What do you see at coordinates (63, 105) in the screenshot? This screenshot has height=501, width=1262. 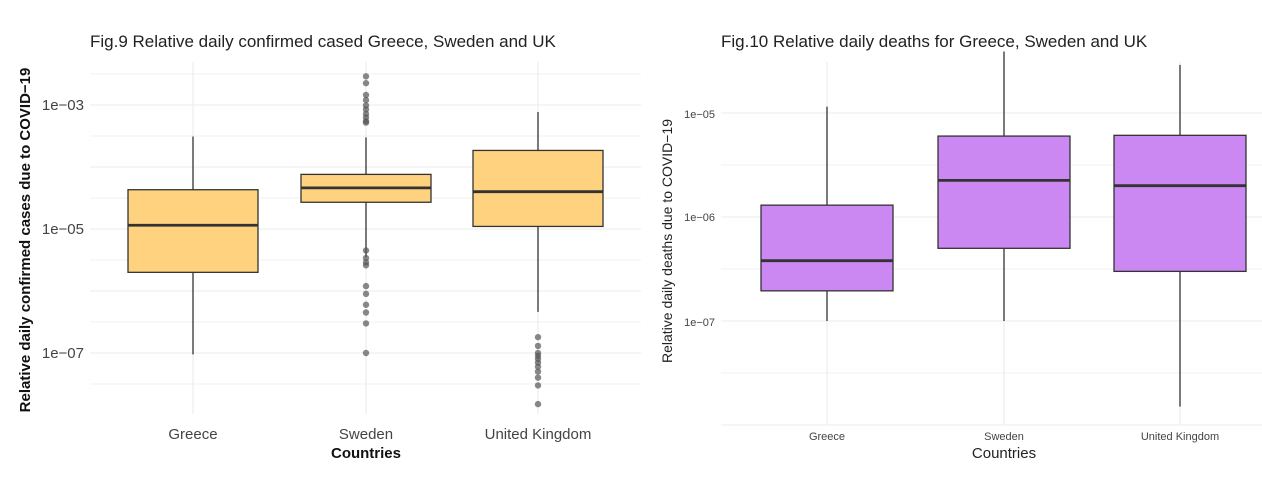 I see `y-tick-label: 1e−03` at bounding box center [63, 105].